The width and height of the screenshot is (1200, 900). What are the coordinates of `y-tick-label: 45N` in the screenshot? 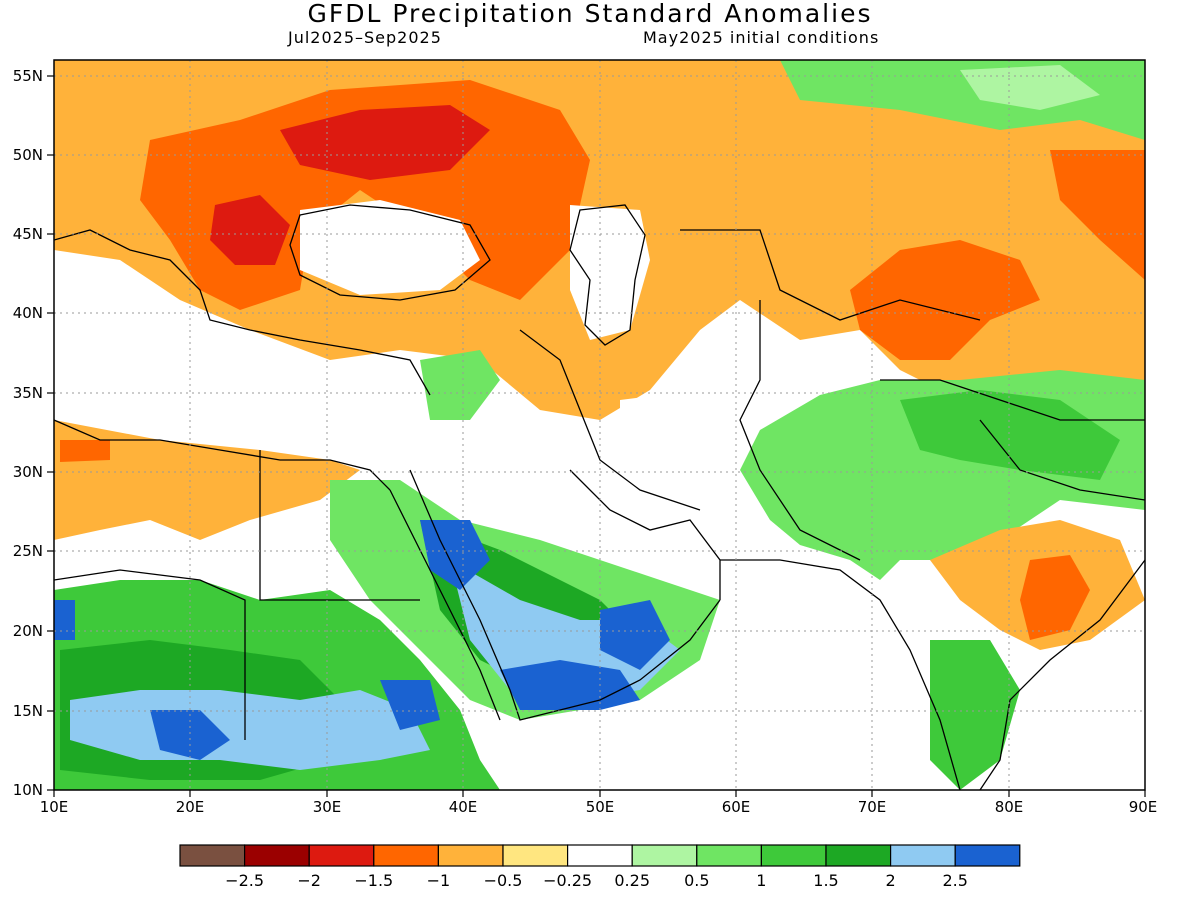 It's located at (28, 234).